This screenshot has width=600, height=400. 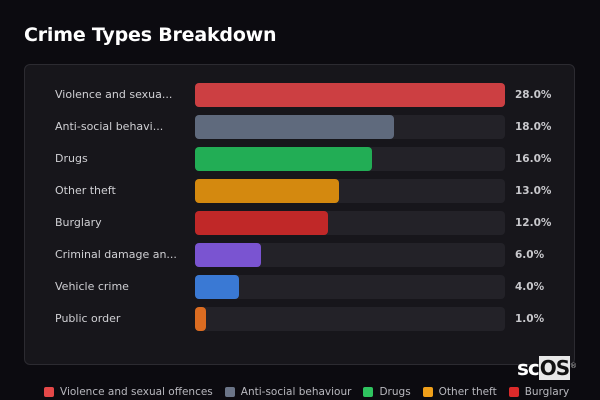 I want to click on bar-row: Public order 1.0%, so click(x=299, y=319).